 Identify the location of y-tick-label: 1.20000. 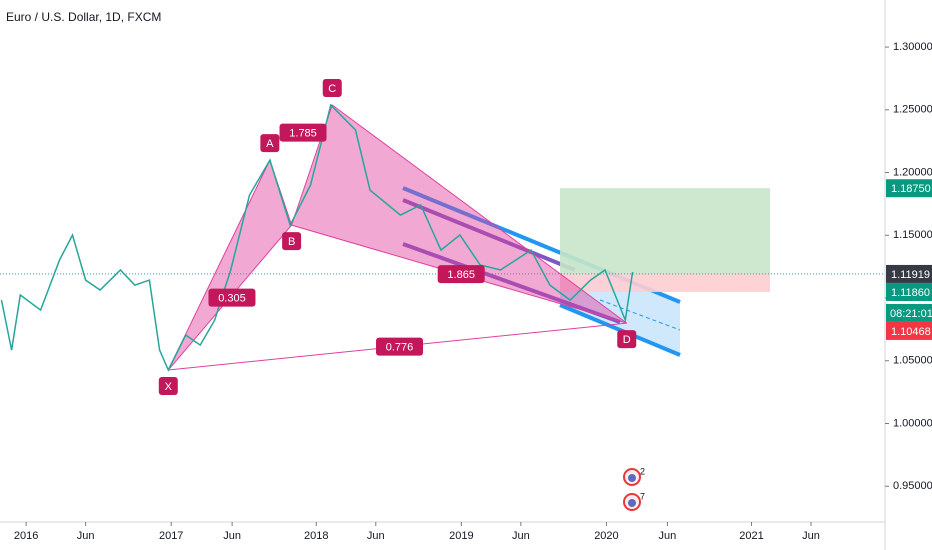
(912, 172).